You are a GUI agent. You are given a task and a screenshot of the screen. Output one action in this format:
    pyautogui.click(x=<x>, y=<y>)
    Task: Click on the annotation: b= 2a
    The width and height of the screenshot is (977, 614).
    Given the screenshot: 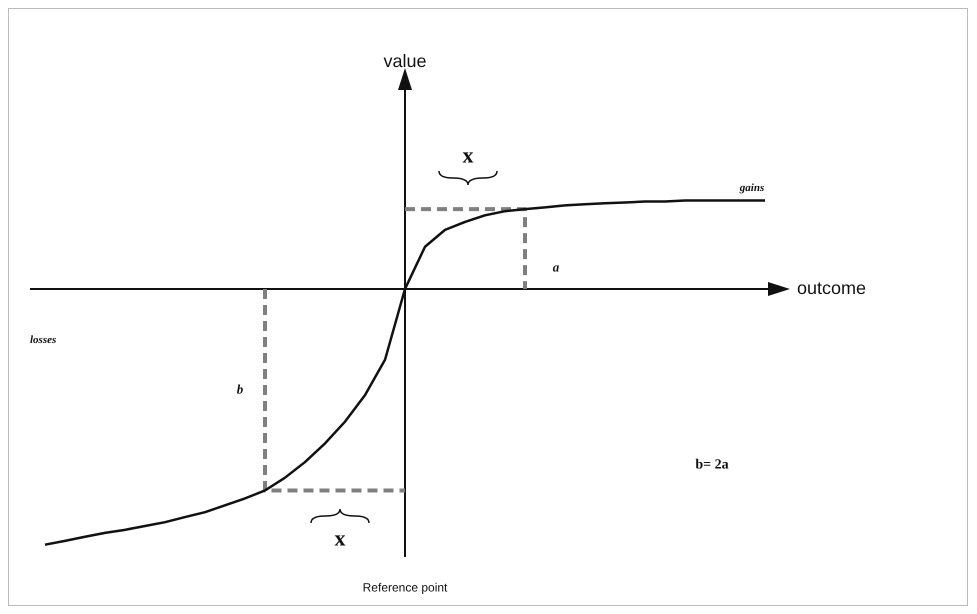 What is the action you would take?
    pyautogui.click(x=712, y=465)
    